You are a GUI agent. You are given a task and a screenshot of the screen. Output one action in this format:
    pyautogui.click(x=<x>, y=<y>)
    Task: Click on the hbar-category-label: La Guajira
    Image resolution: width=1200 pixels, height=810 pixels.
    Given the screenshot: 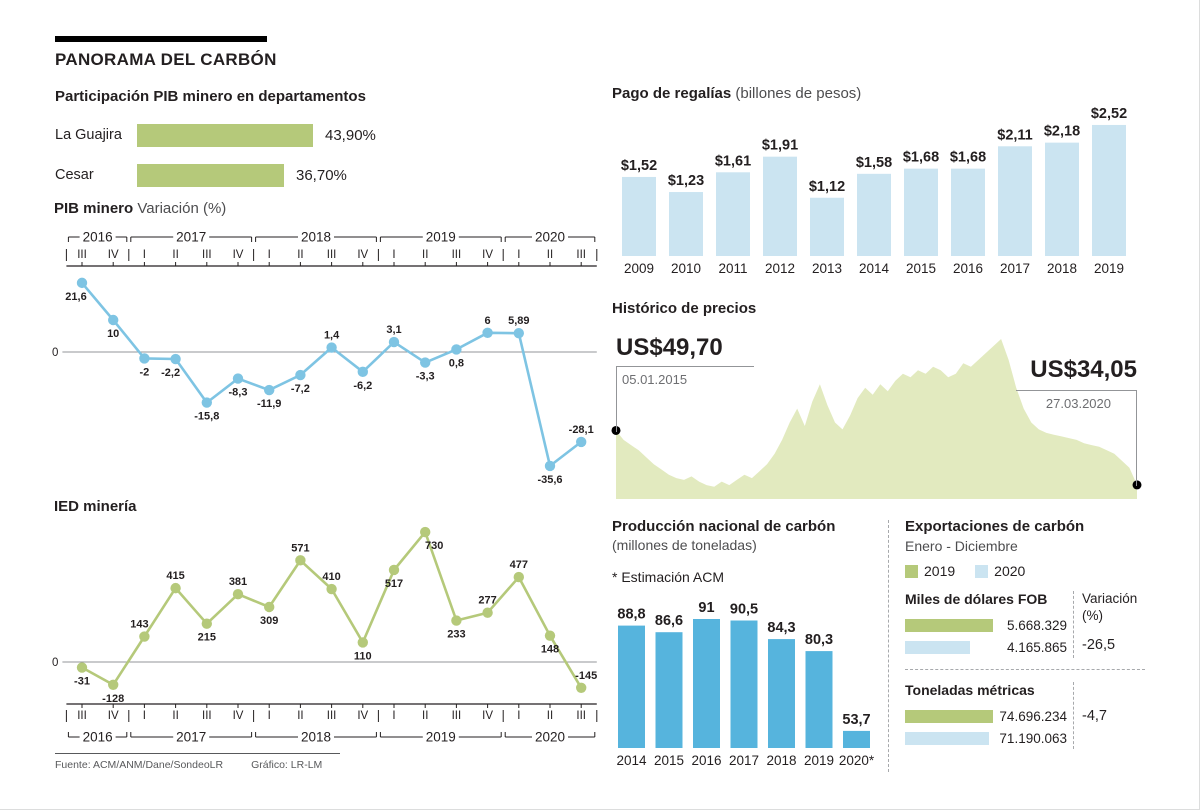 What is the action you would take?
    pyautogui.click(x=88, y=135)
    